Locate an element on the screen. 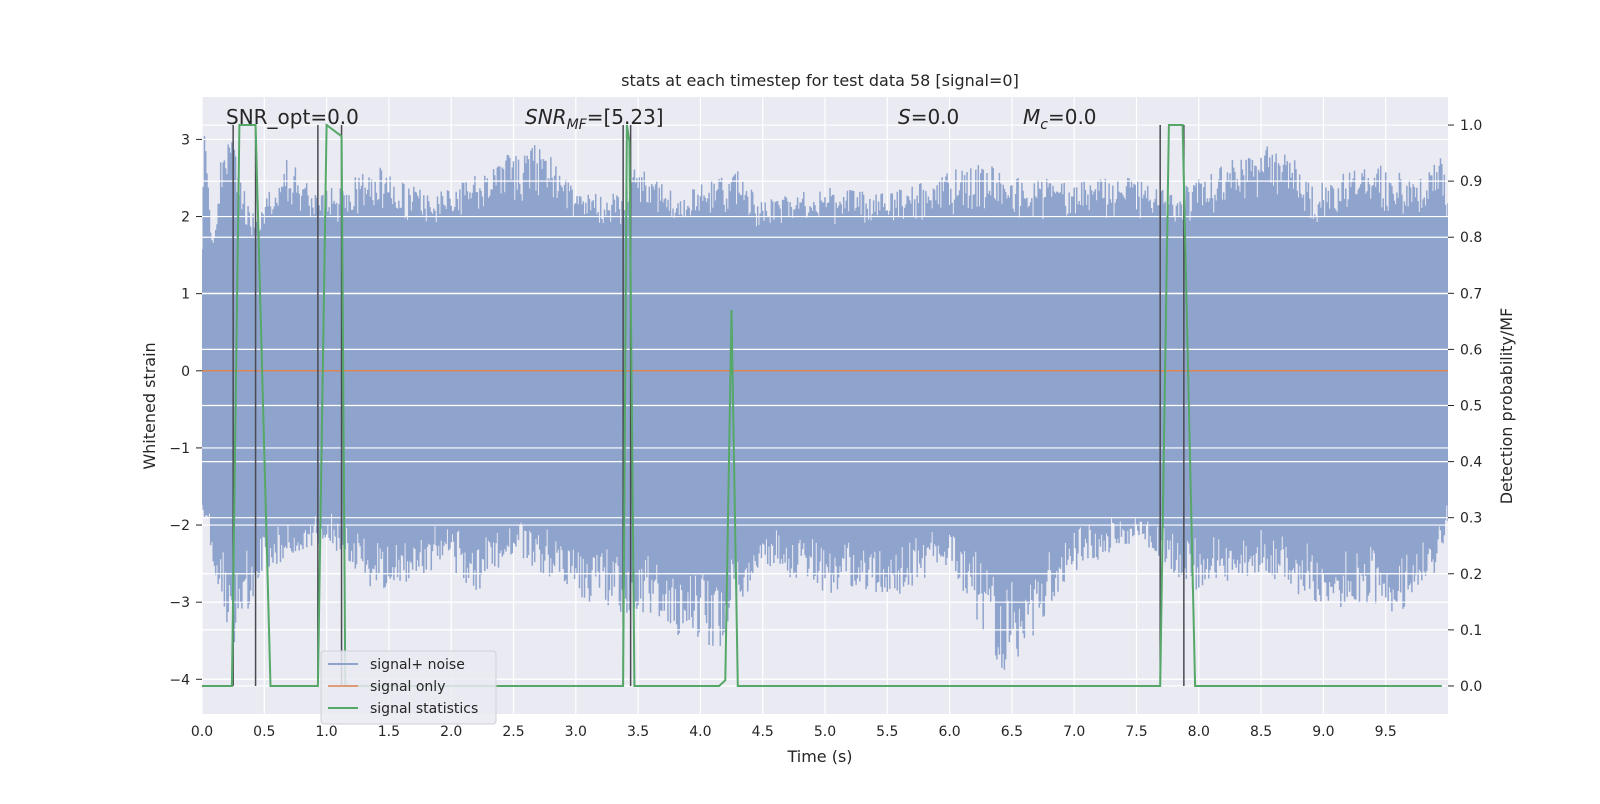  y-tick-label: 0 is located at coordinates (185, 372).